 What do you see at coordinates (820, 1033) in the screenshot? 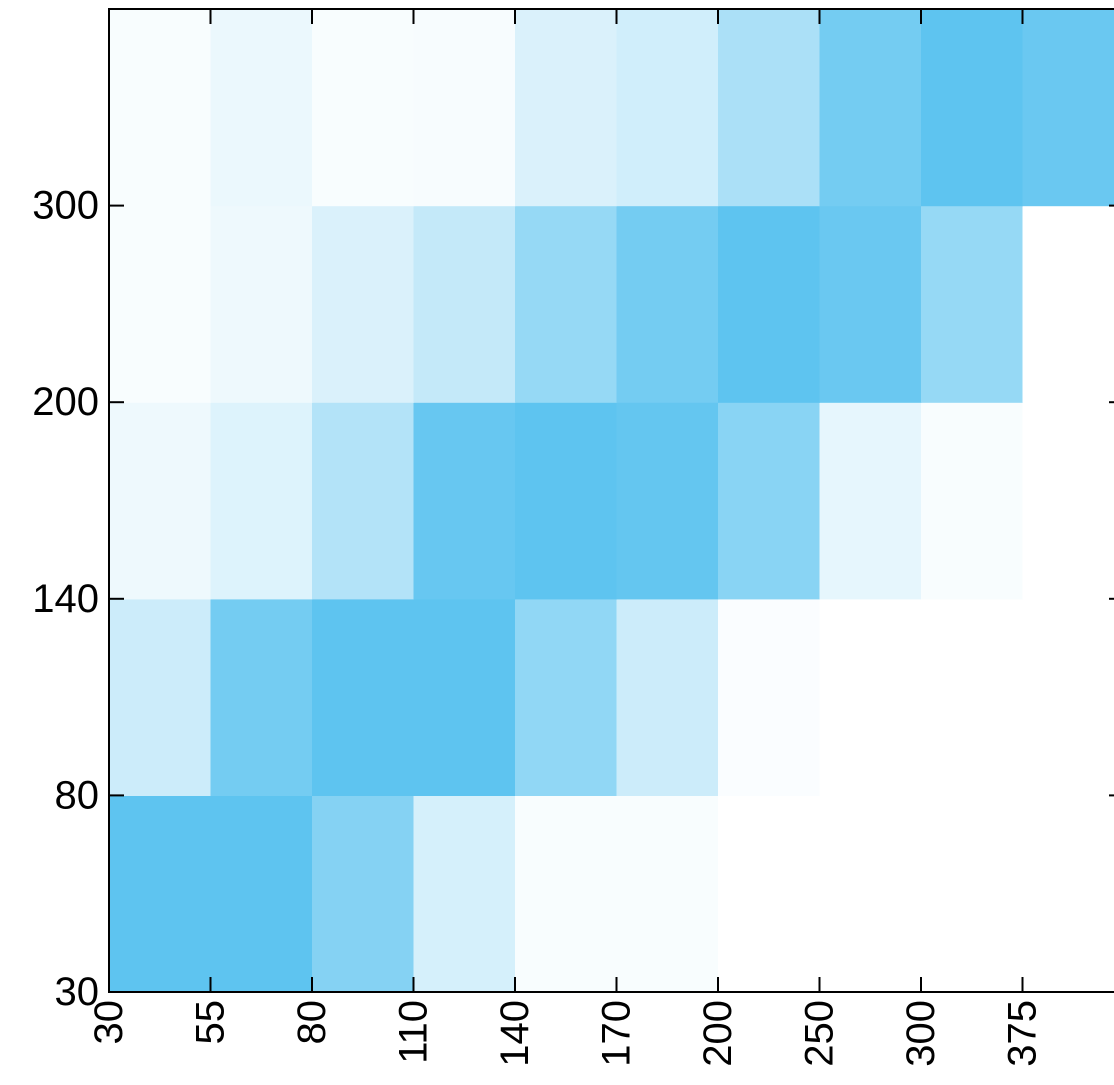
I see `x-tick-label: 250` at bounding box center [820, 1033].